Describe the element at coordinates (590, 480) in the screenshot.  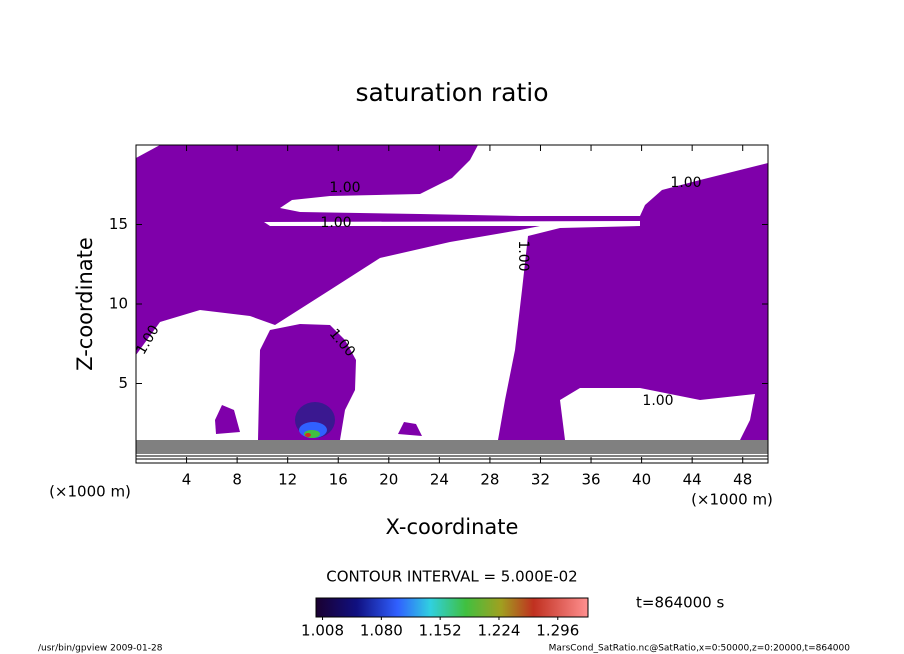
I see `x-tick-label: 36` at that location.